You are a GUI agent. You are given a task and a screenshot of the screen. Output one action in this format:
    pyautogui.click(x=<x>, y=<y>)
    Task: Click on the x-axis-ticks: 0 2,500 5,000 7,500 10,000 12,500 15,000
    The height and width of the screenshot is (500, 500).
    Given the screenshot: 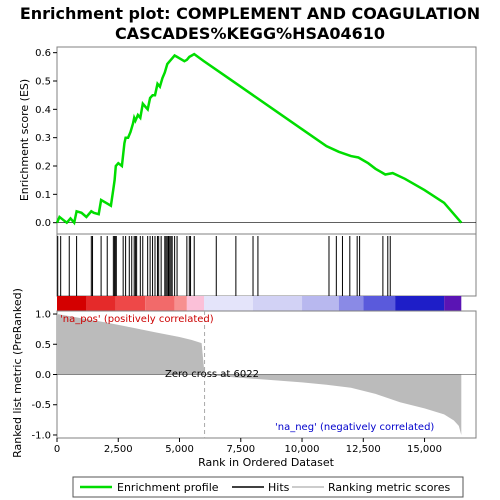 What is the action you would take?
    pyautogui.click(x=248, y=446)
    